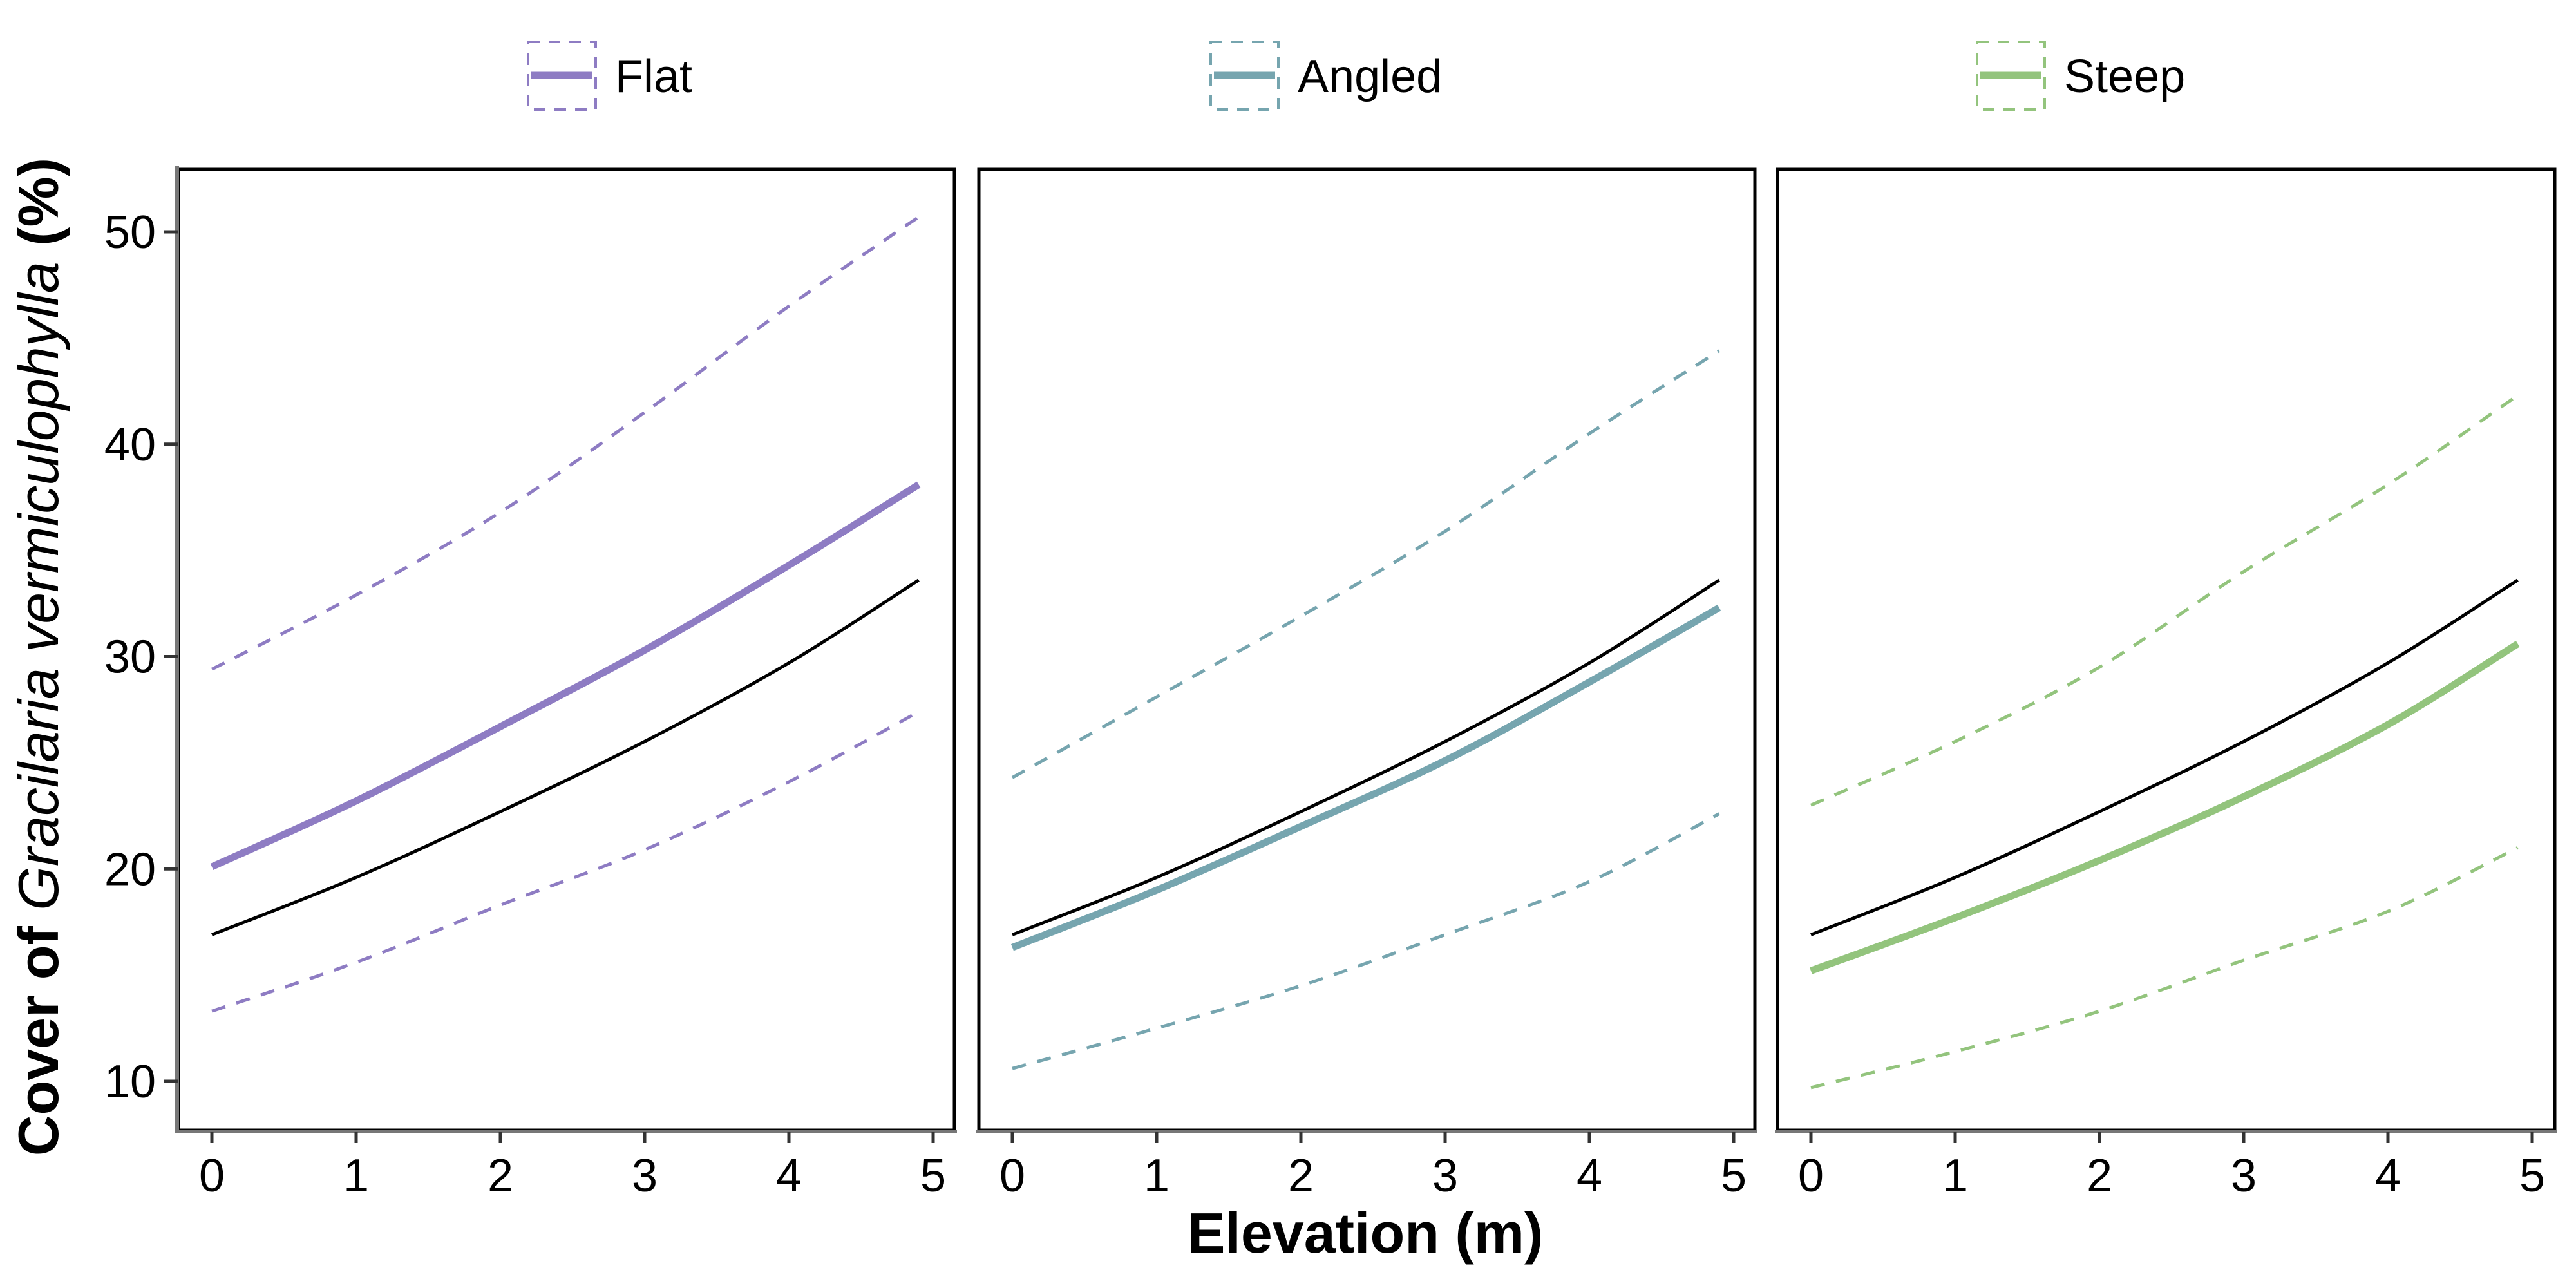 Image resolution: width=2576 pixels, height=1288 pixels. I want to click on y-tick-label: 20, so click(130, 870).